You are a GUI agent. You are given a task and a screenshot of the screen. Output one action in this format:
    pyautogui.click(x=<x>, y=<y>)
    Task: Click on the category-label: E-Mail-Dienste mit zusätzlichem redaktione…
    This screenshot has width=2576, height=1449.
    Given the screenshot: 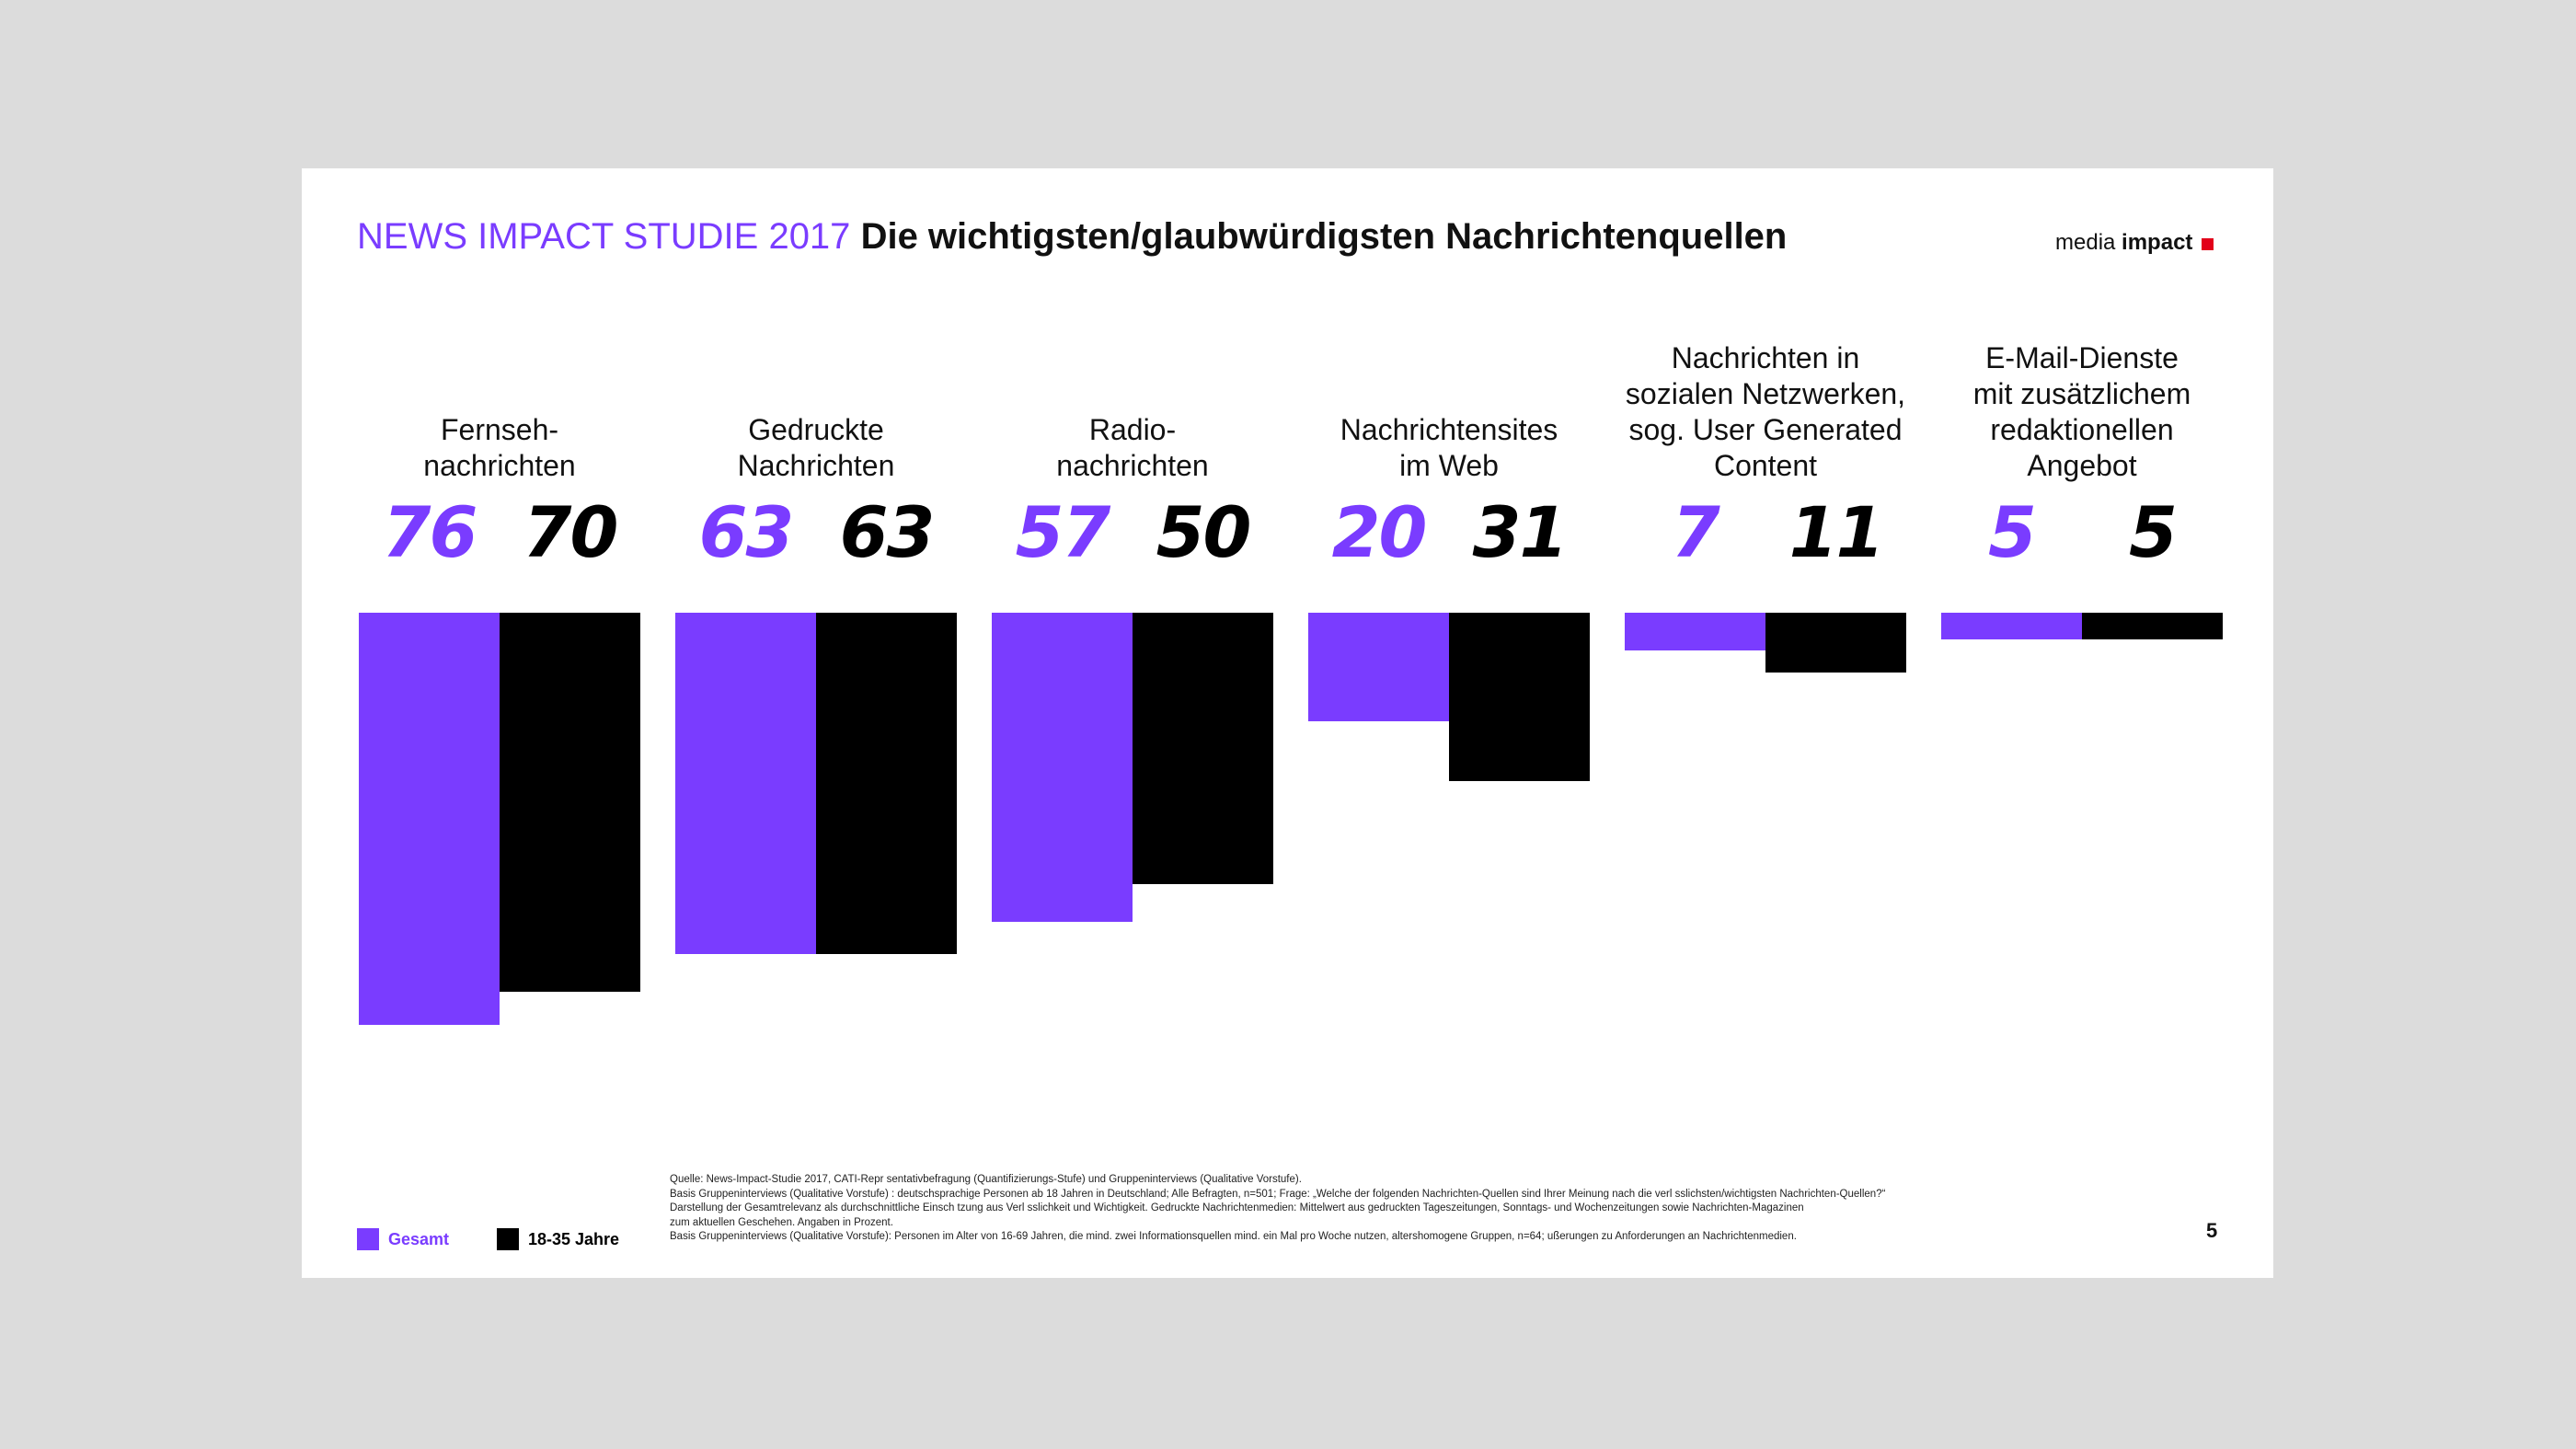 What is the action you would take?
    pyautogui.click(x=2082, y=412)
    